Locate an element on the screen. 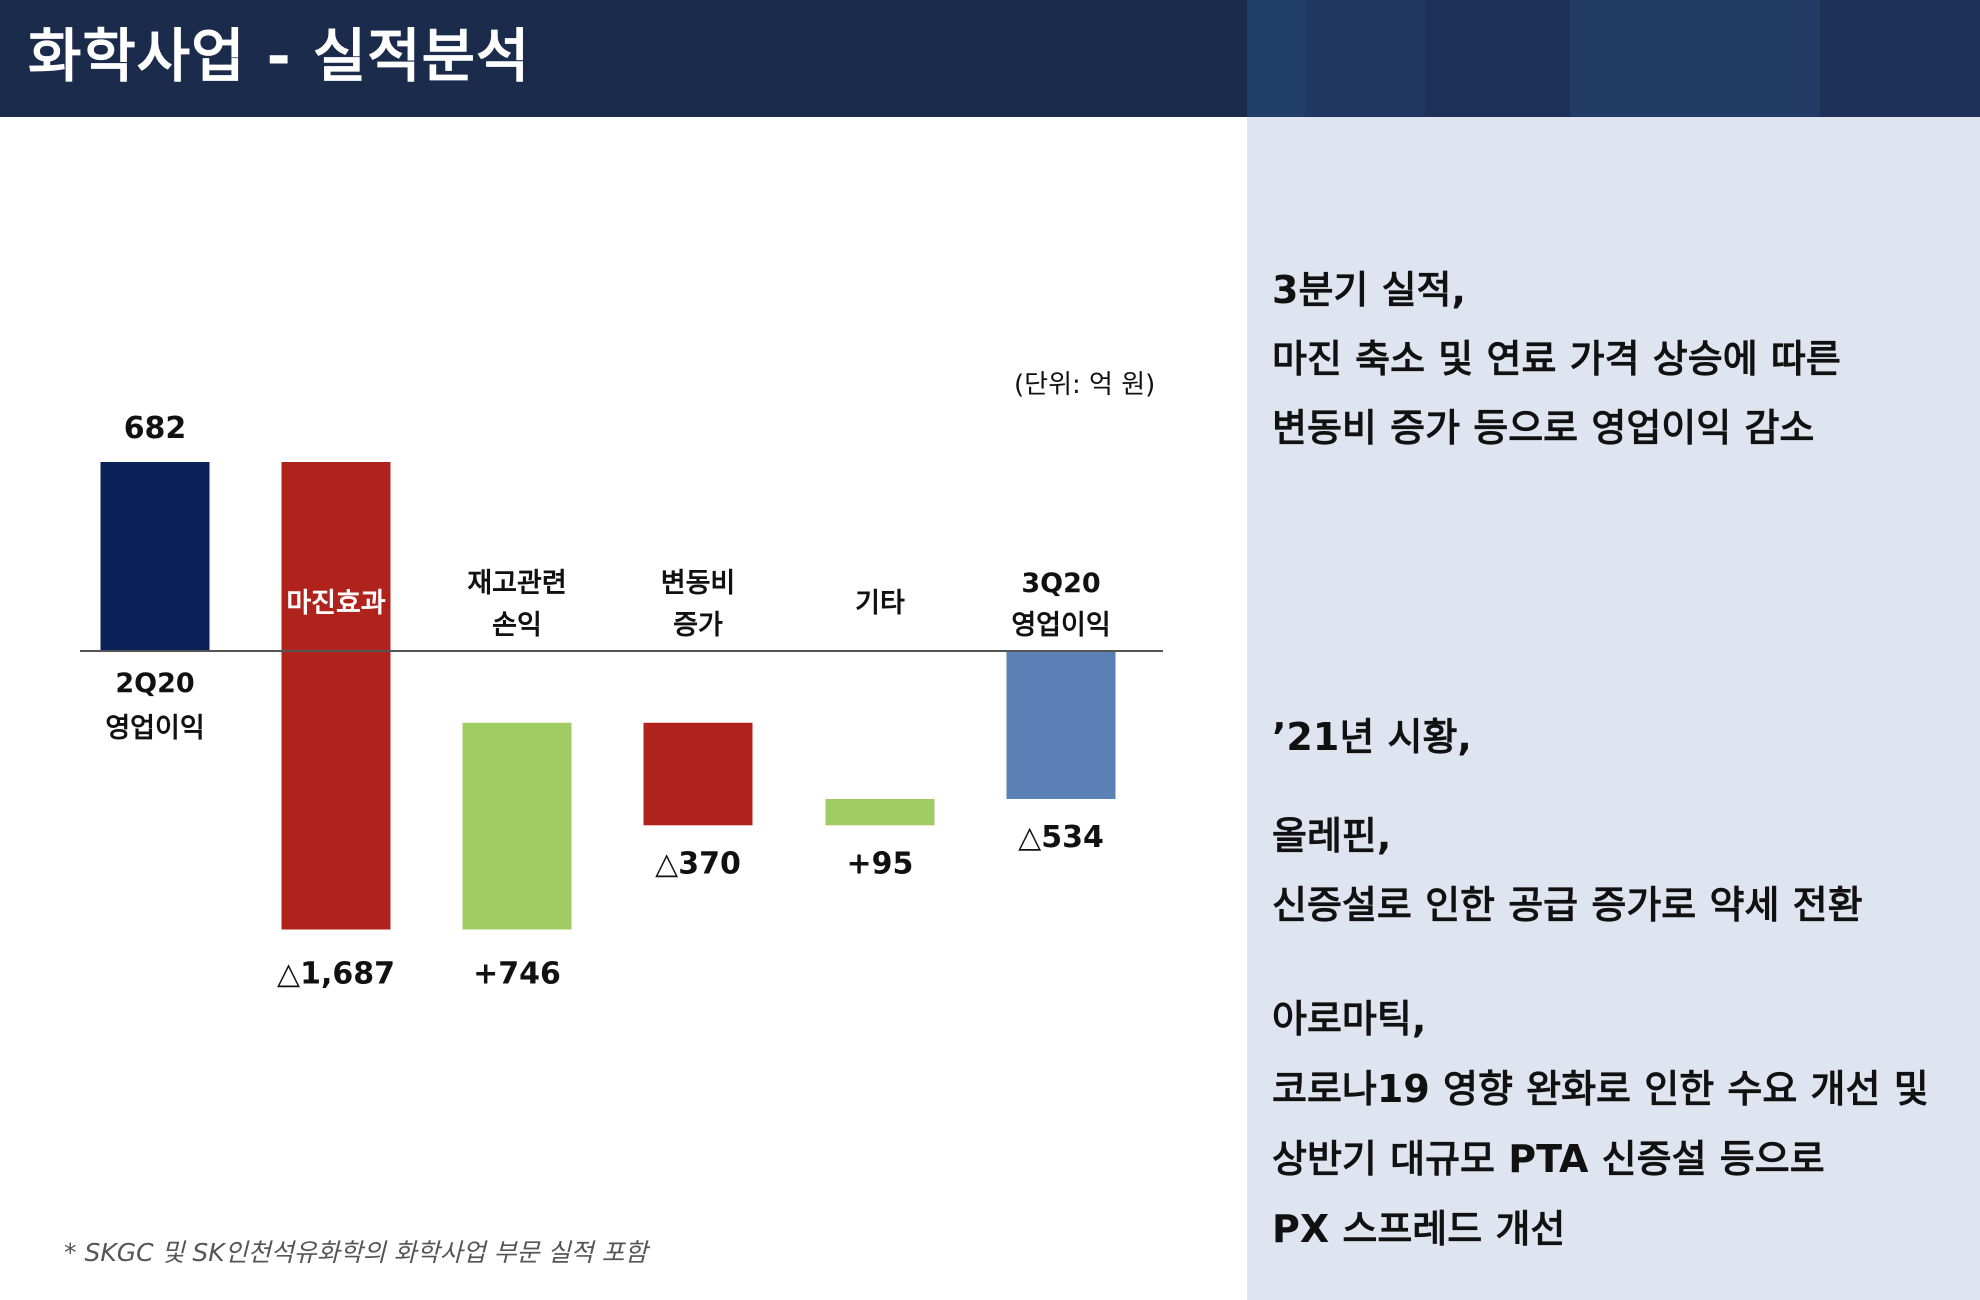 The image size is (1980, 1300). category-label: 마진효과 is located at coordinates (336, 603).